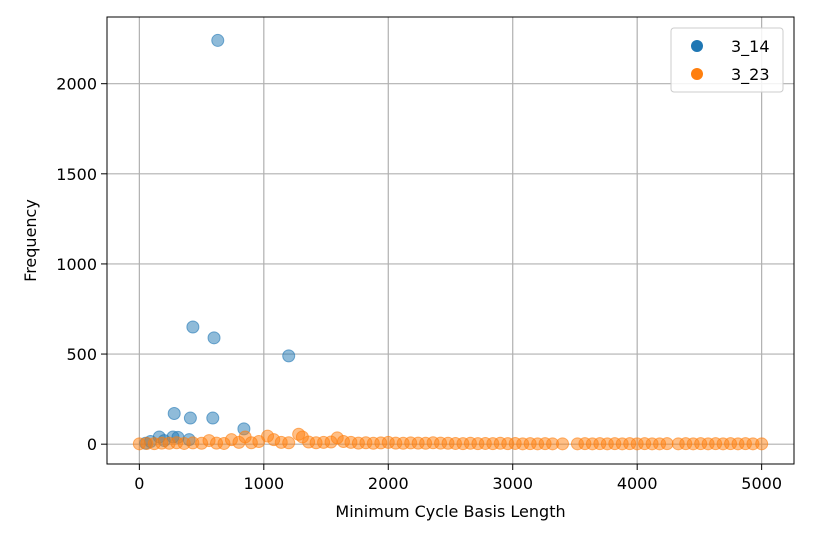  I want to click on x-tick-label: 0, so click(139, 483).